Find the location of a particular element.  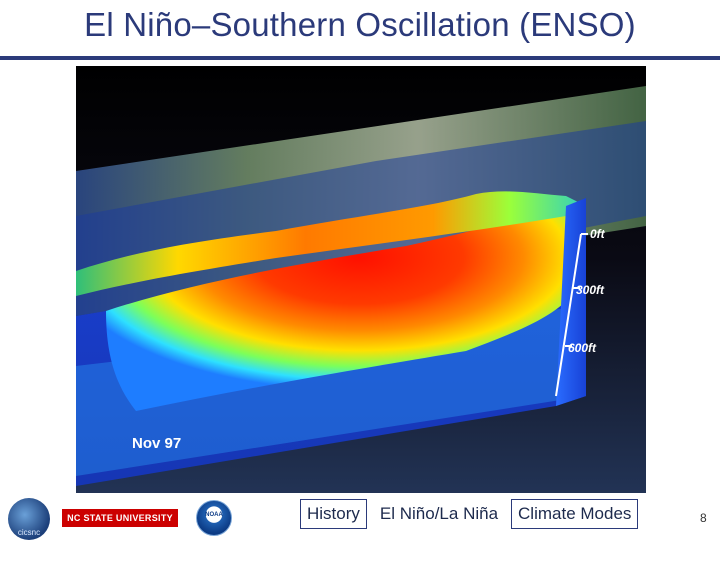

section-nav: History El Niño/La Niña Climate Modes is located at coordinates (469, 514).